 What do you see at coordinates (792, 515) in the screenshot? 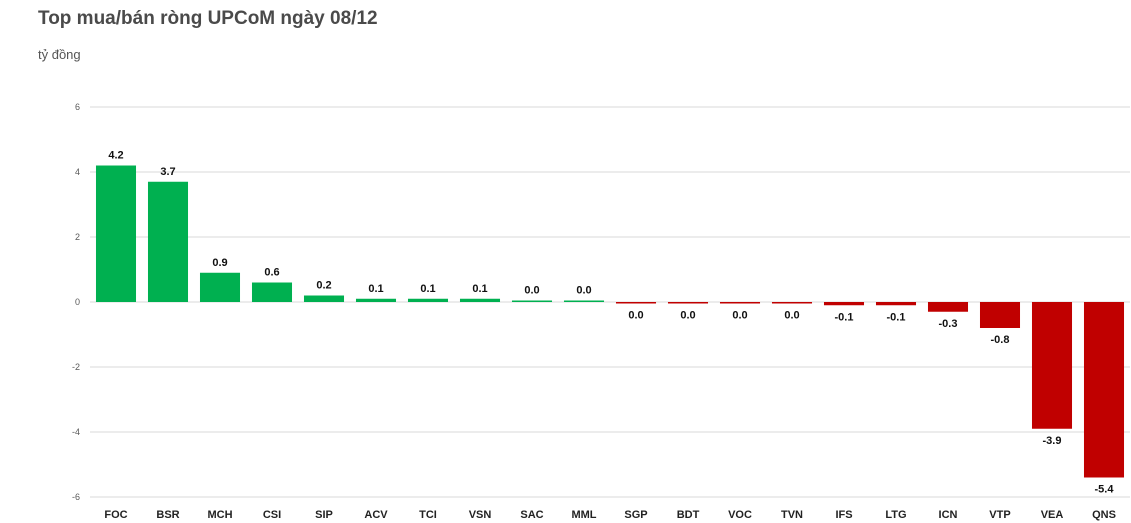
I see `x-tick-label: TVN` at bounding box center [792, 515].